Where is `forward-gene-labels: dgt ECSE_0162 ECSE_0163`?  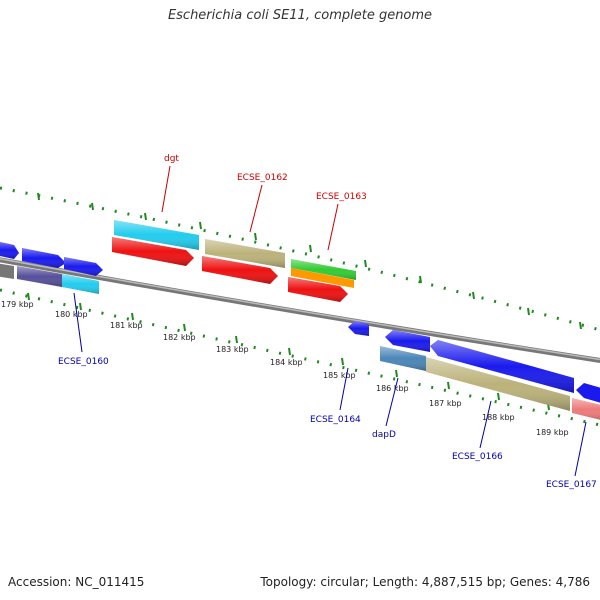
forward-gene-labels: dgt ECSE_0162 ECSE_0163 is located at coordinates (264, 202).